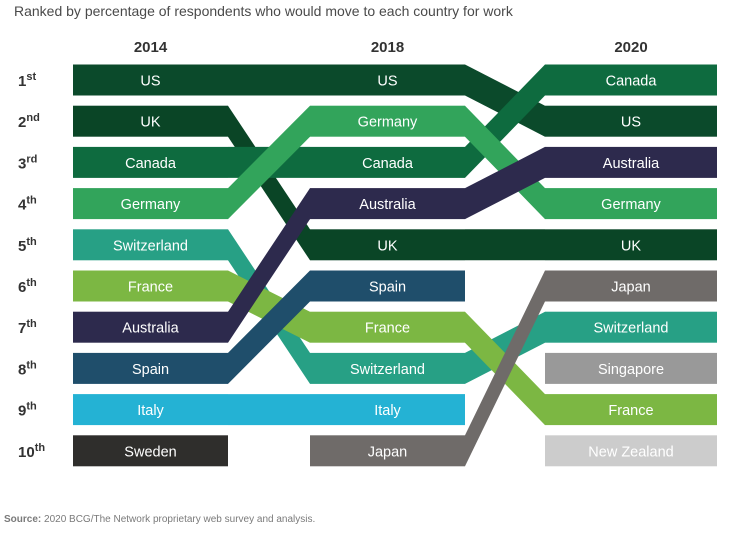 Image resolution: width=733 pixels, height=536 pixels. I want to click on bar-us-2020, so click(631, 121).